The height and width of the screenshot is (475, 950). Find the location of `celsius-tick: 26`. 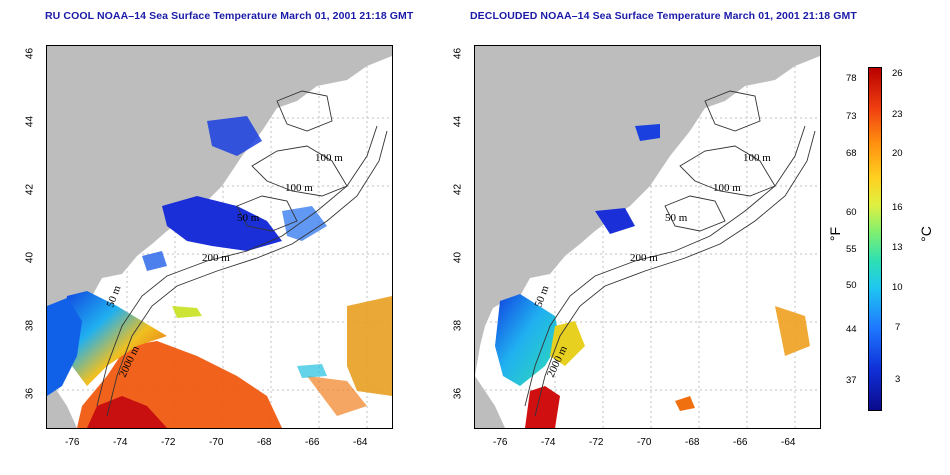

celsius-tick: 26 is located at coordinates (897, 73).